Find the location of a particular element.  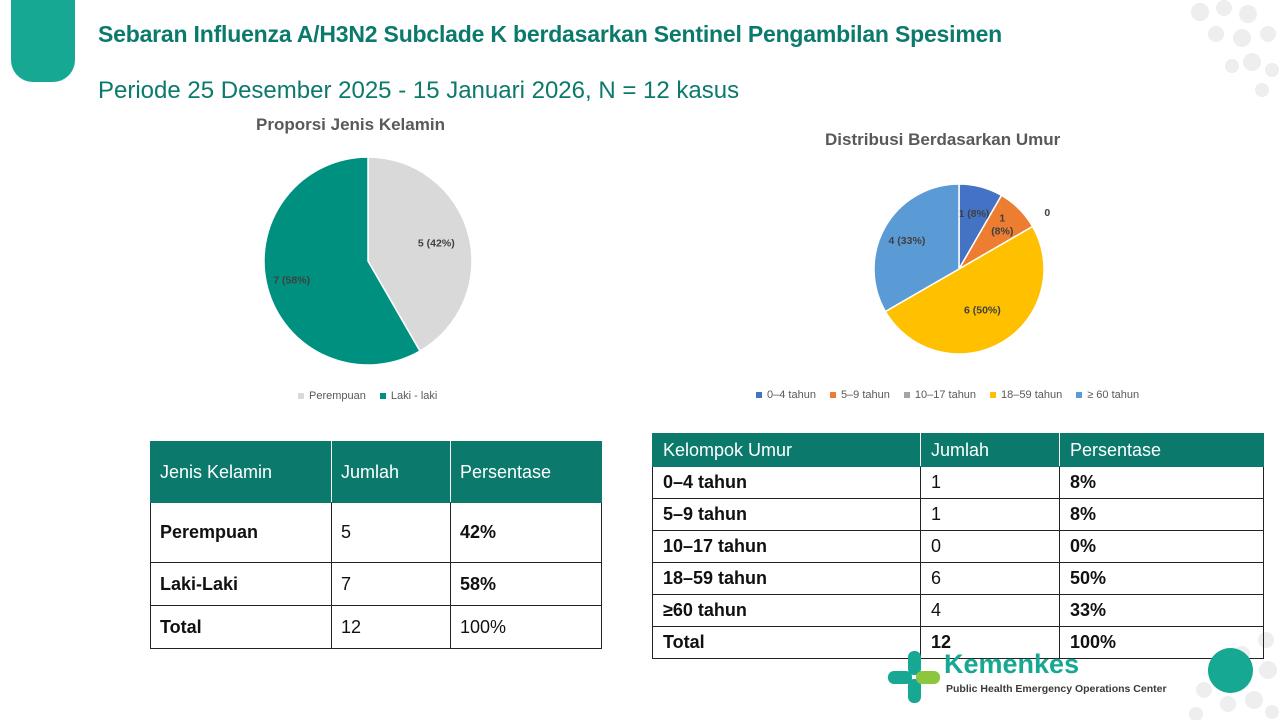

table-row: Perempuan 5 42% is located at coordinates (376, 532).